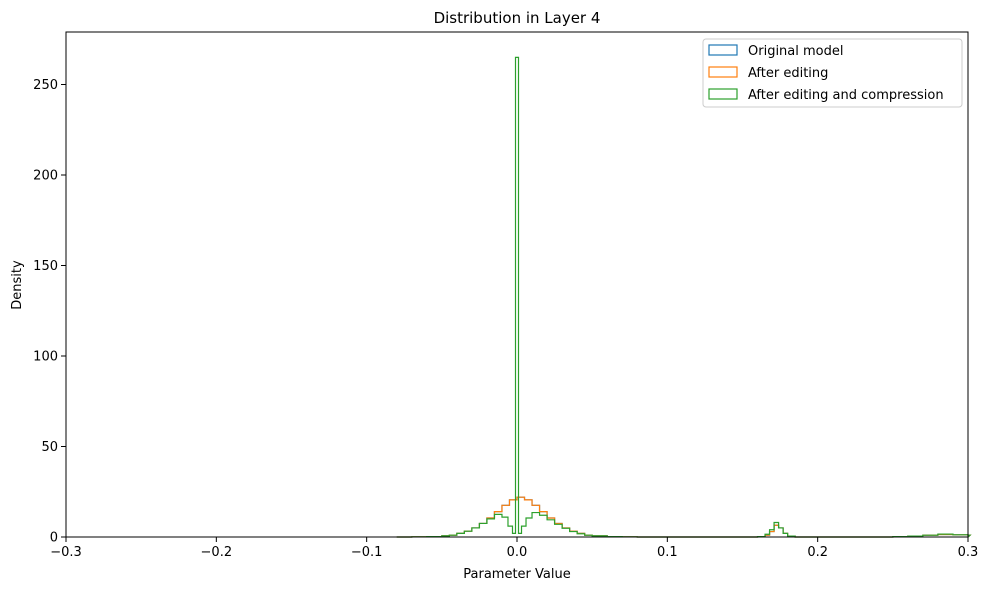  Describe the element at coordinates (788, 73) in the screenshot. I see `legend-label: After editing` at that location.